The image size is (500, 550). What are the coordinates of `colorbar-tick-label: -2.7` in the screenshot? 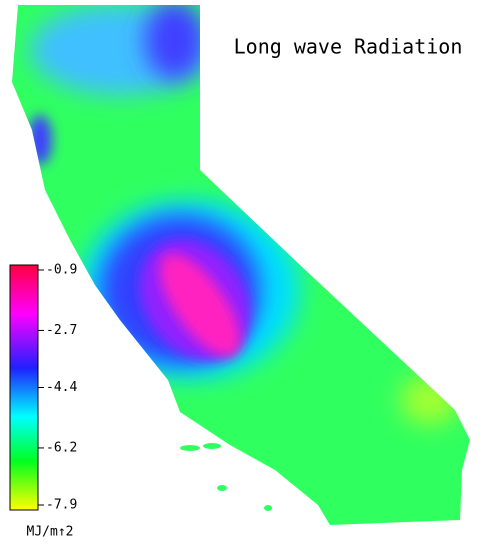 It's located at (61, 330).